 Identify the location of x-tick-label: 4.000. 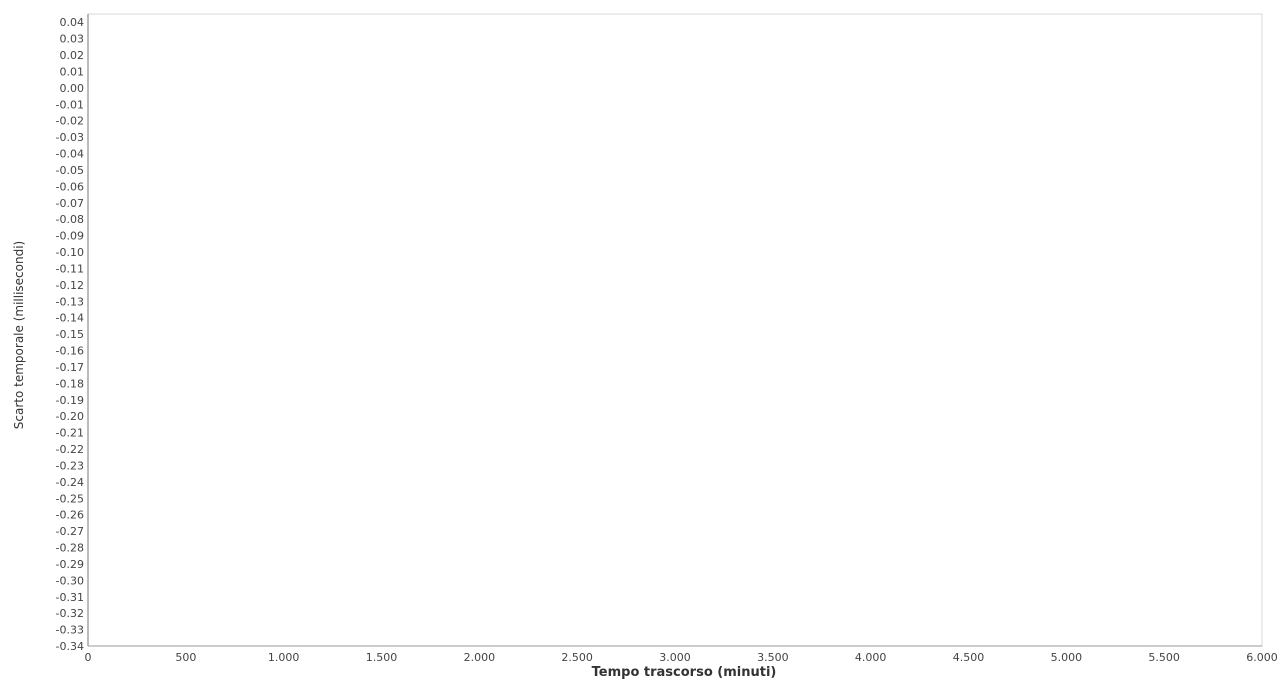
(871, 657).